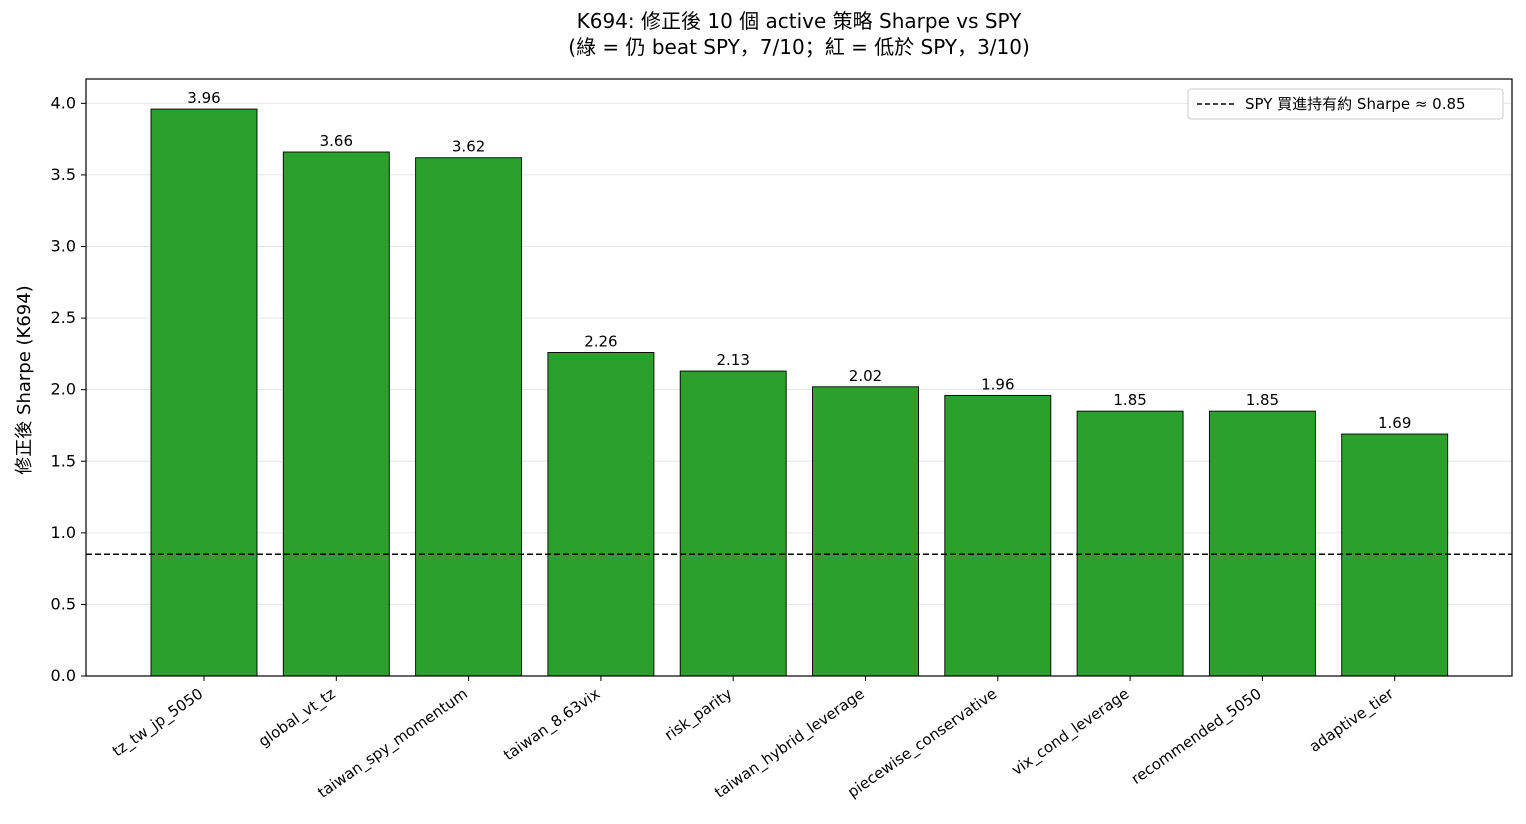 This screenshot has width=1526, height=824. I want to click on legend-box, so click(1345, 104).